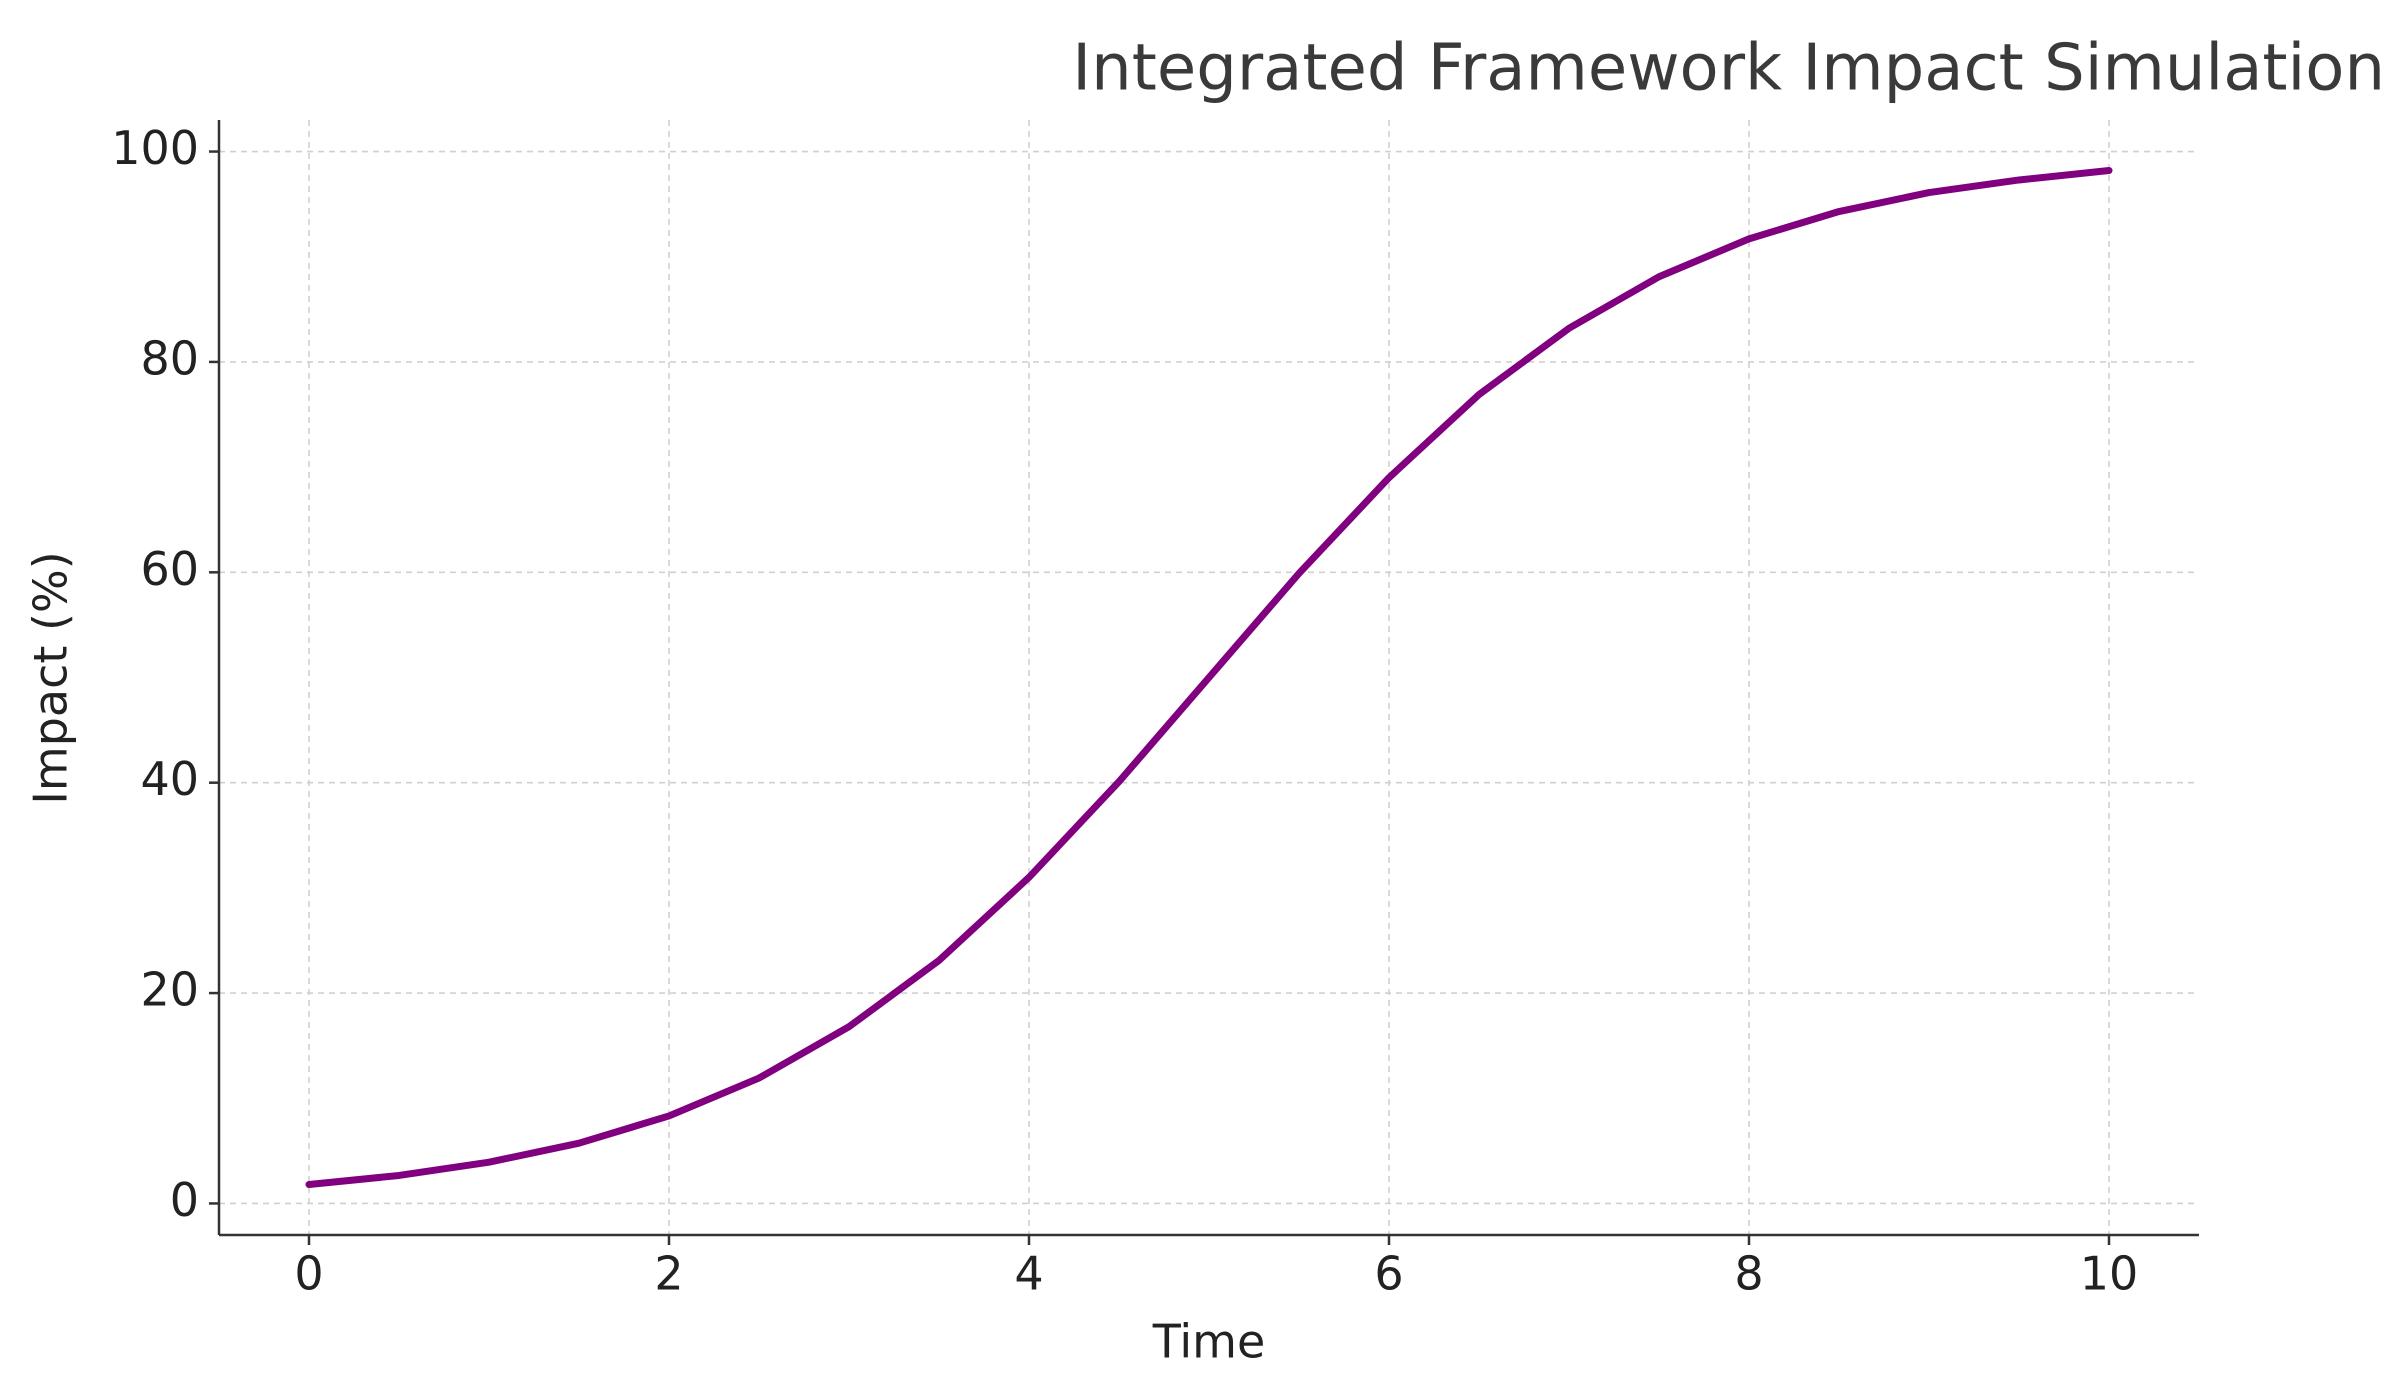 The width and height of the screenshot is (2403, 1400). What do you see at coordinates (1388, 1274) in the screenshot?
I see `x-tick-label: 6` at bounding box center [1388, 1274].